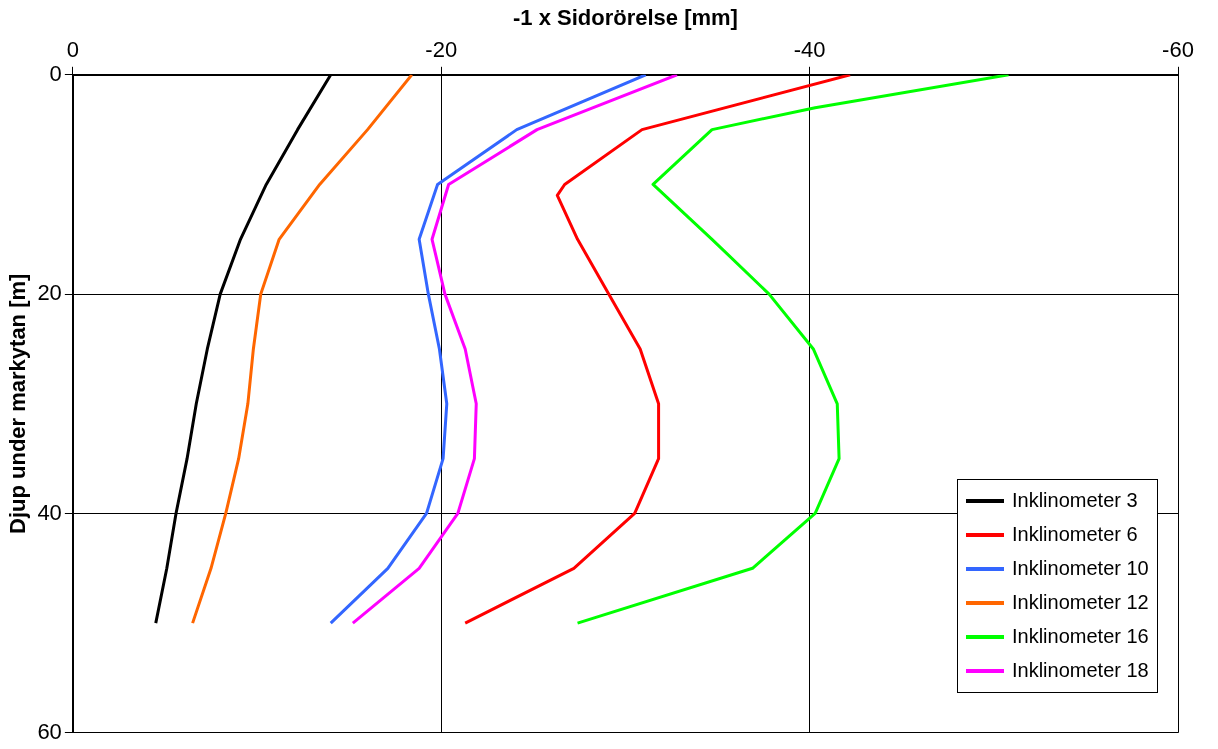 This screenshot has height=749, width=1218. Describe the element at coordinates (1075, 501) in the screenshot. I see `legend-label: Inklinometer 3` at that location.